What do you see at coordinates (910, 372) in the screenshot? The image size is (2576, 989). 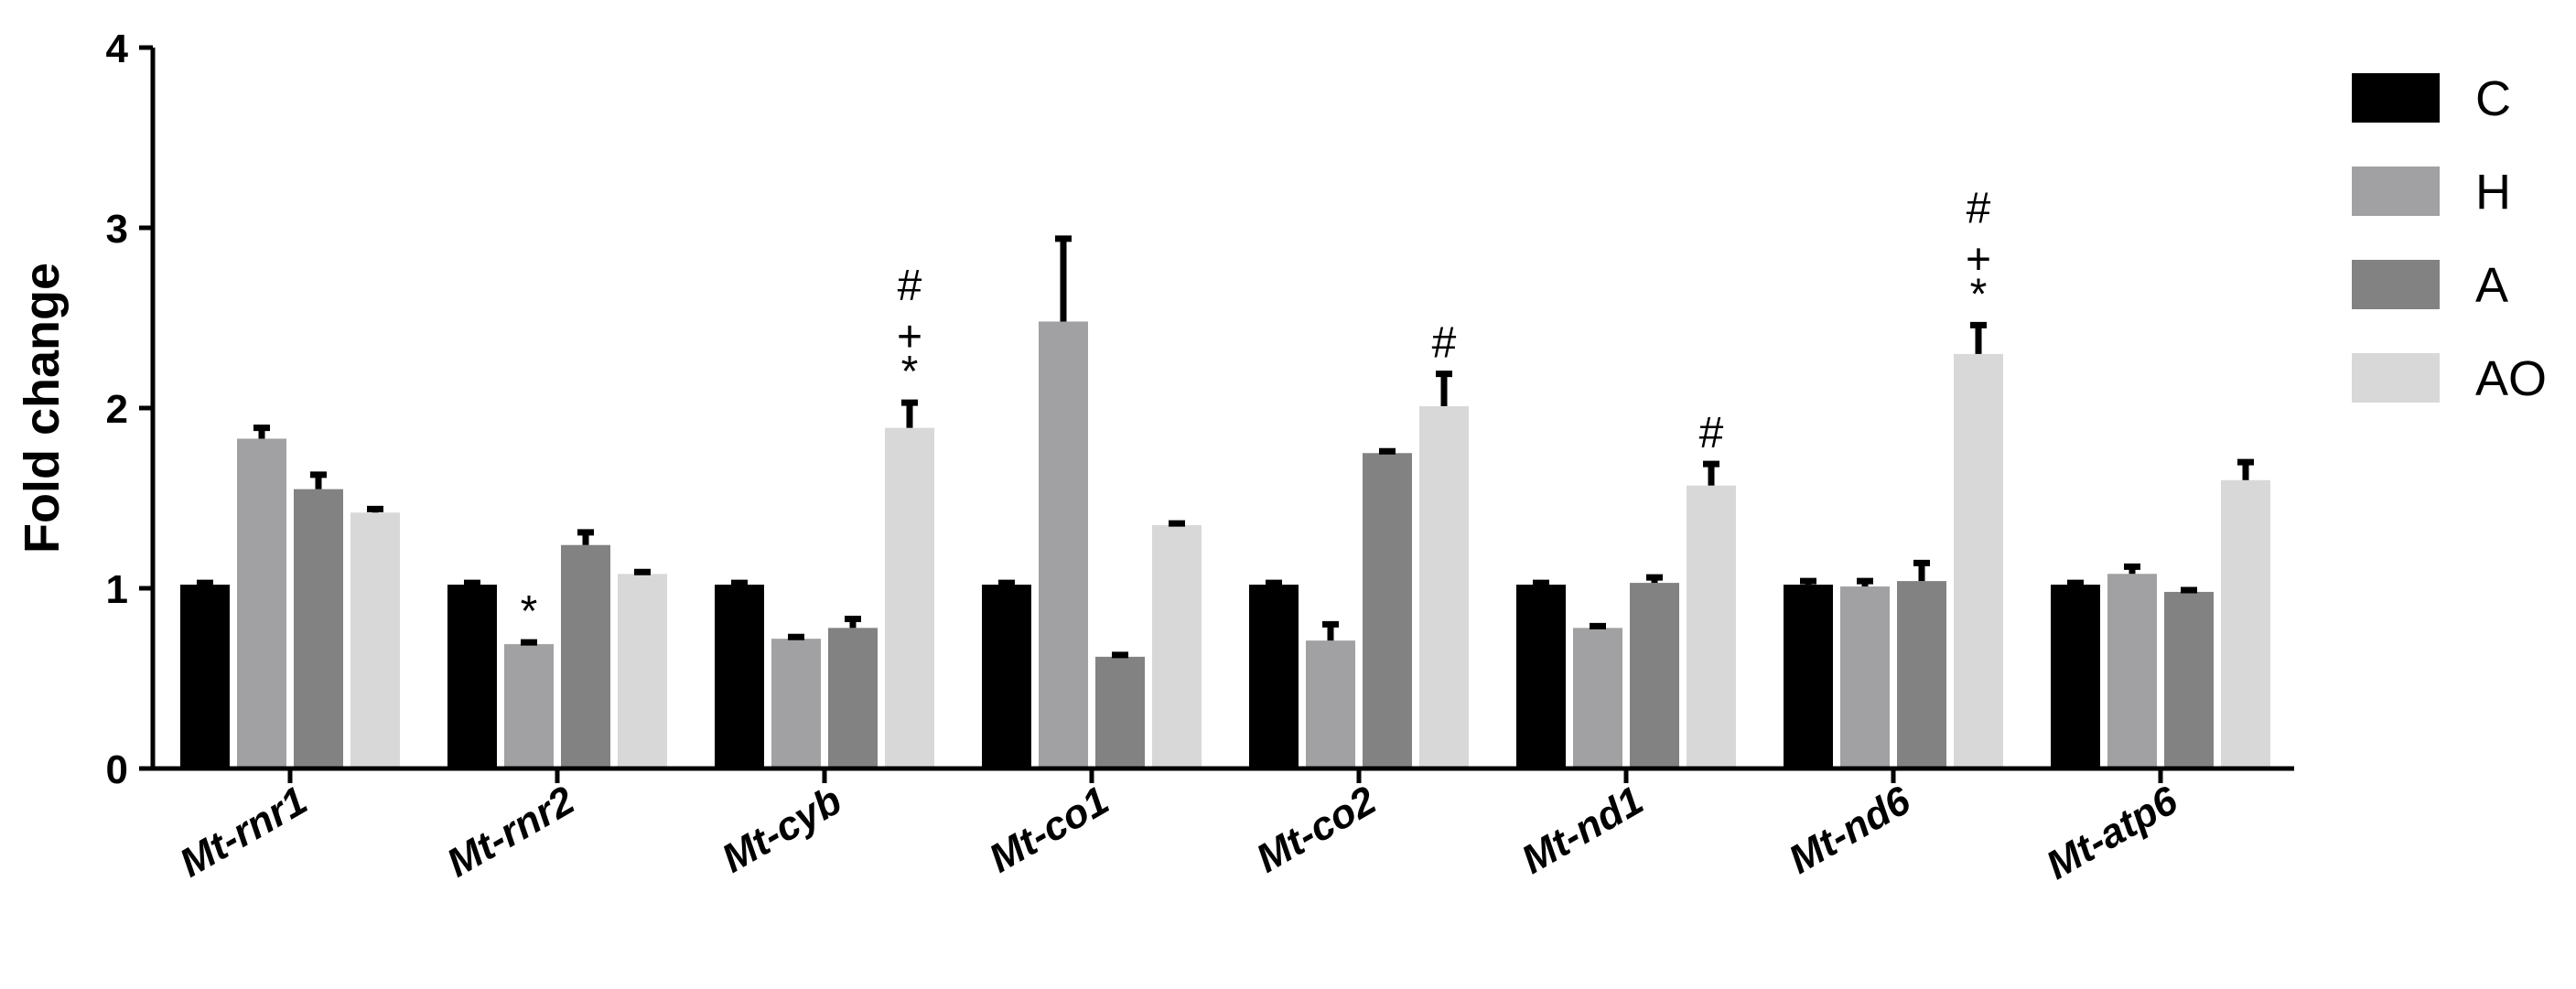 I see `annotation-mt-cyb-3: *` at bounding box center [910, 372].